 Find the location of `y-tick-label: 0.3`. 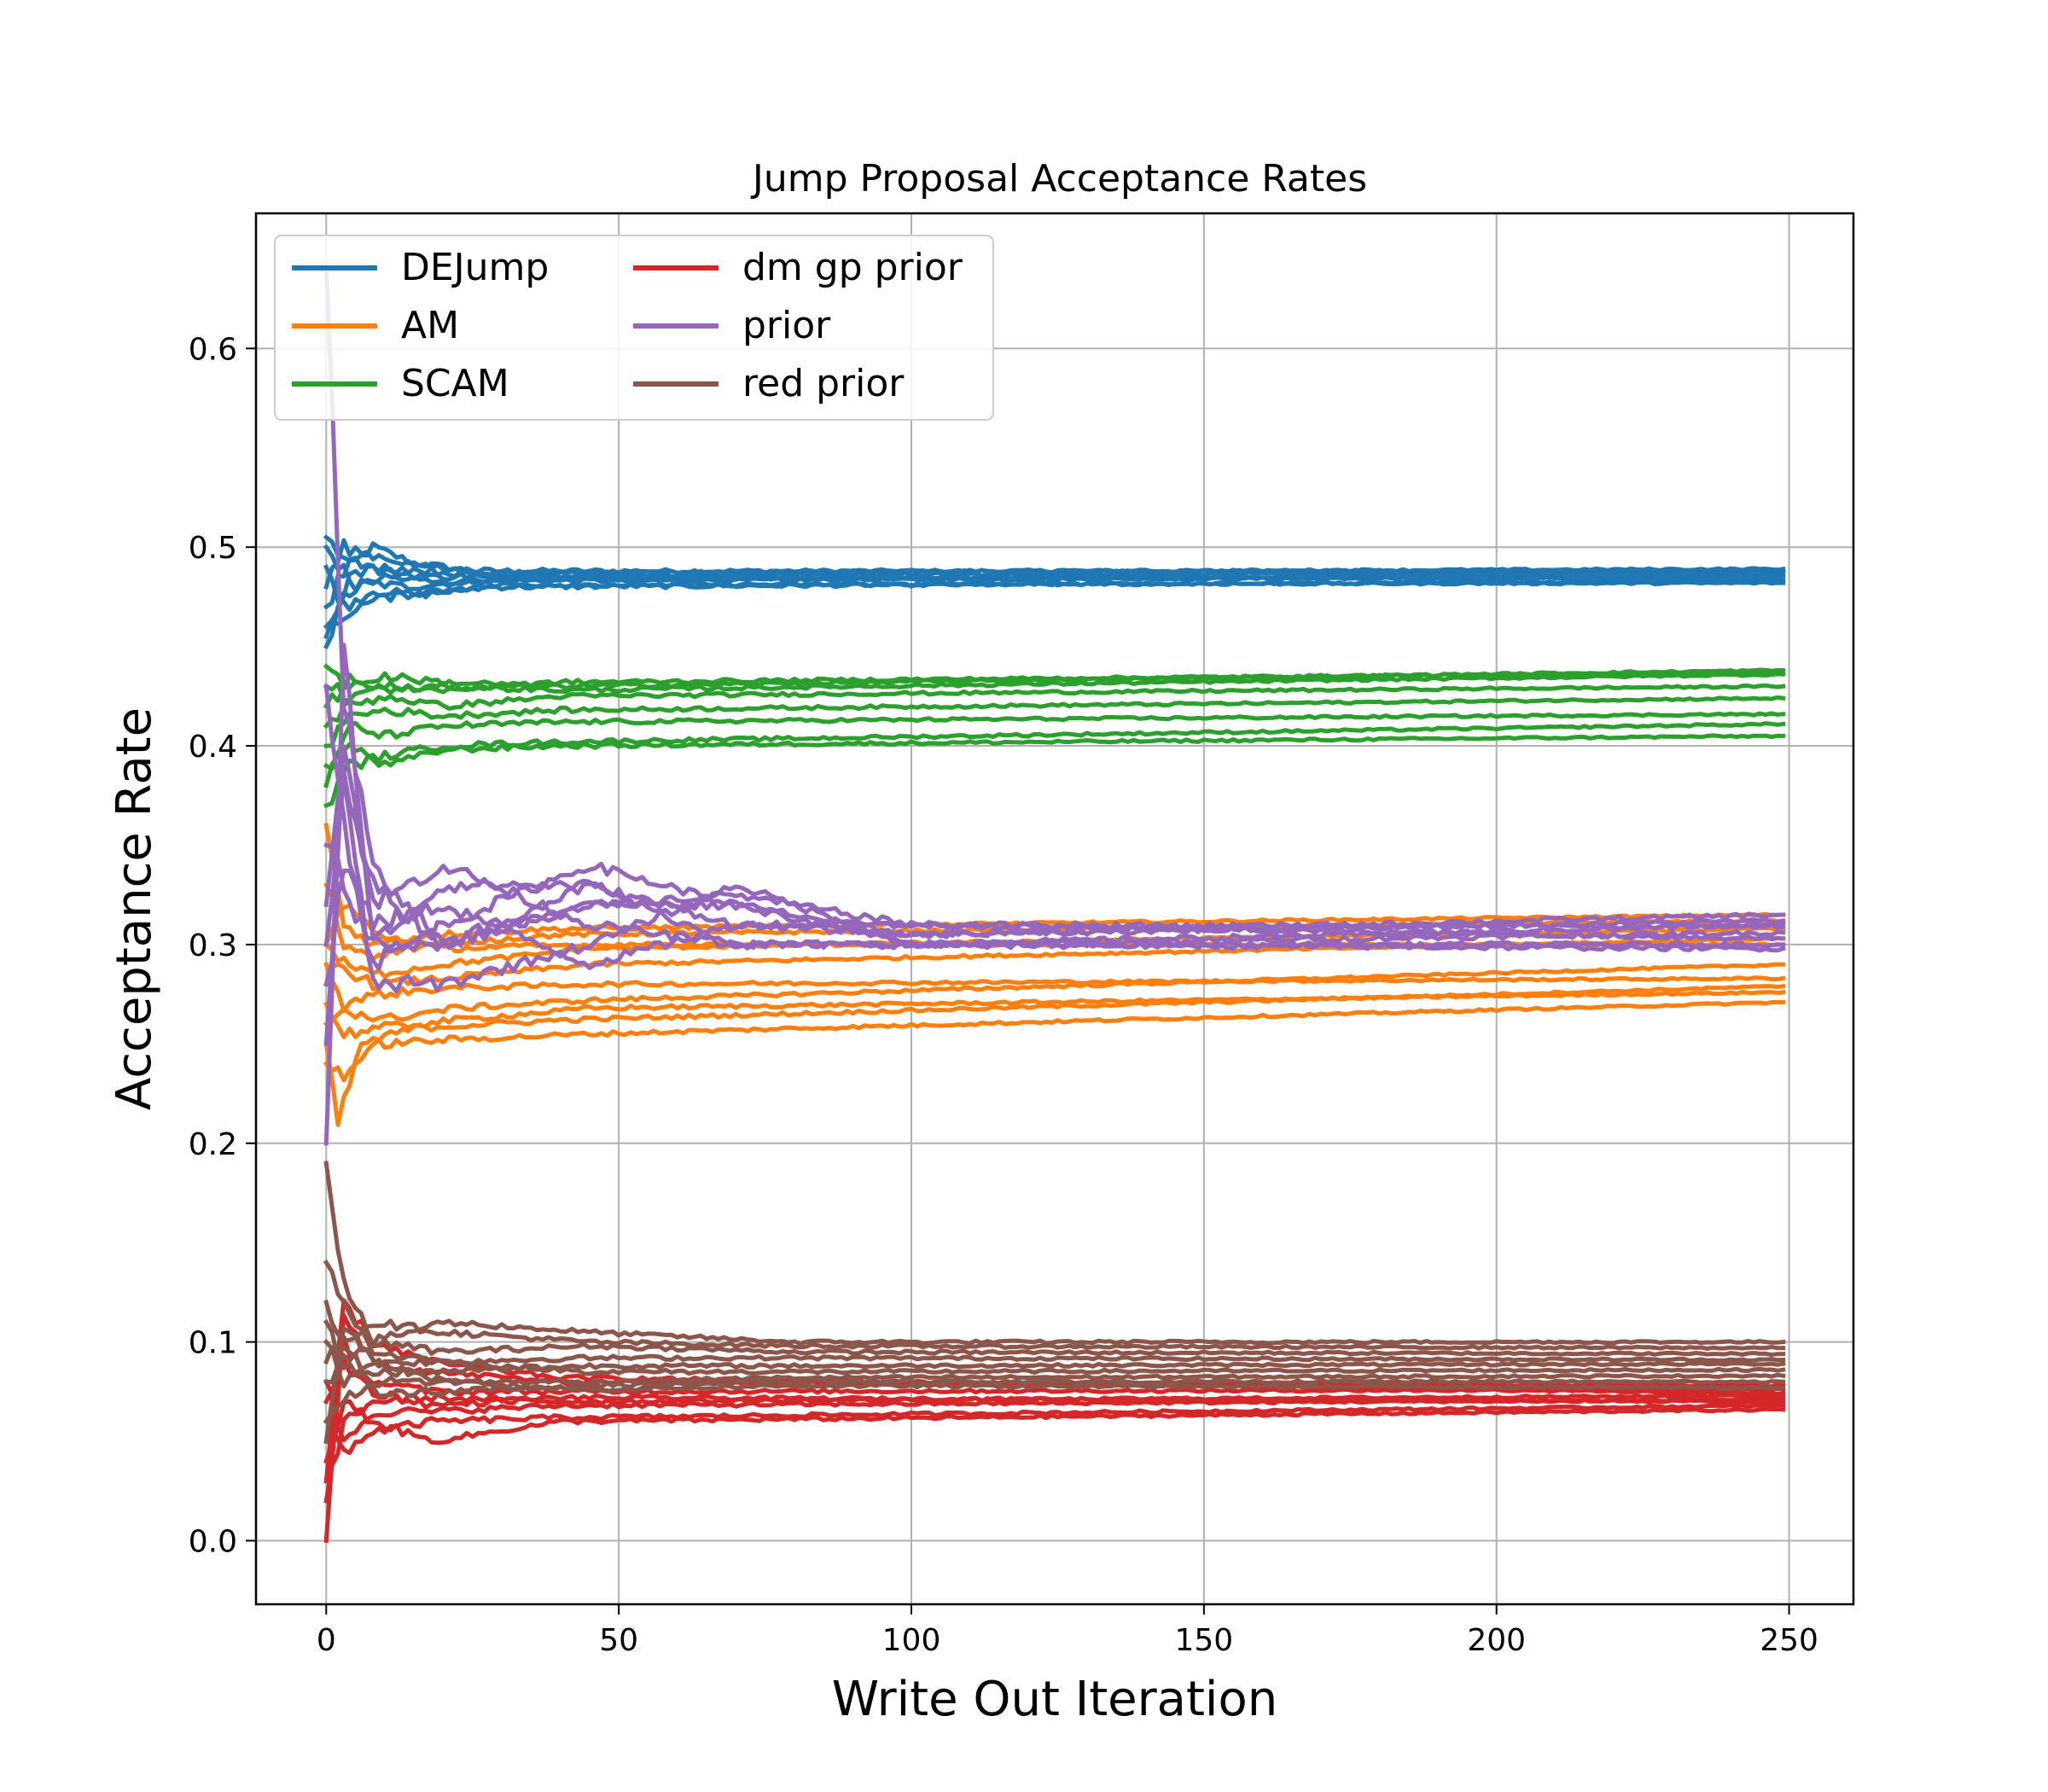

y-tick-label: 0.3 is located at coordinates (213, 946).